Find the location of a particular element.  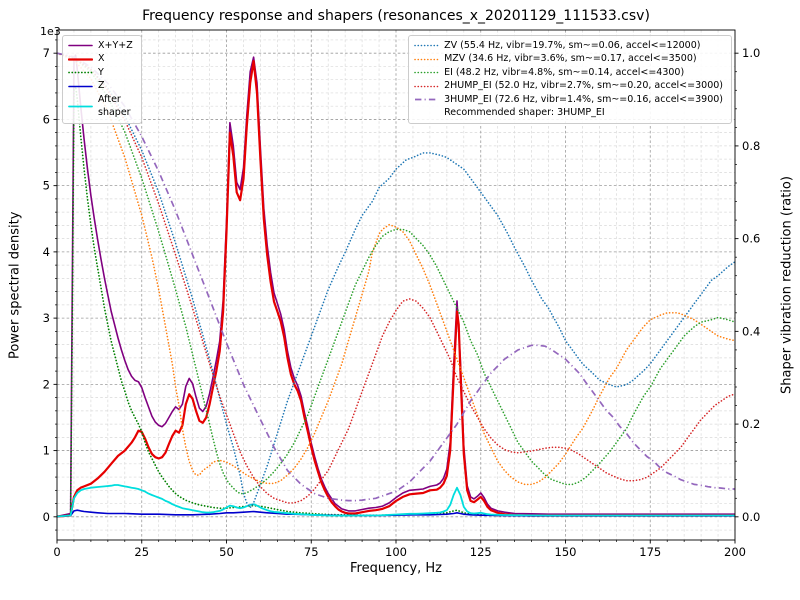

x-tick-label: 50 is located at coordinates (226, 552).